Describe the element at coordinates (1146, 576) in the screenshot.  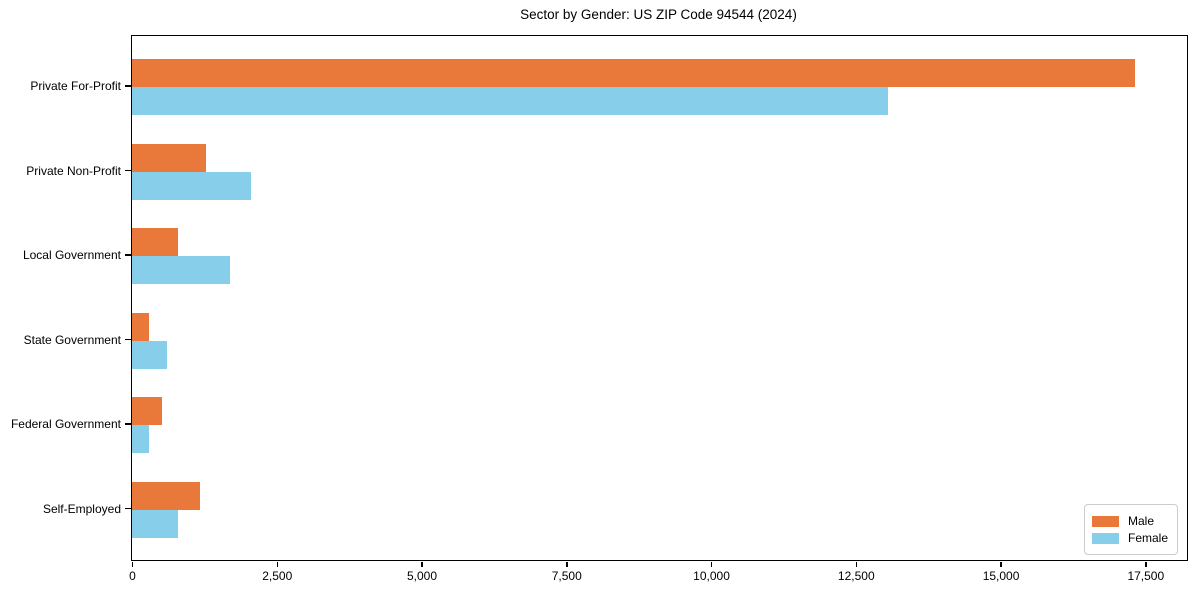
I see `xtick-label-17500: 17,500` at that location.